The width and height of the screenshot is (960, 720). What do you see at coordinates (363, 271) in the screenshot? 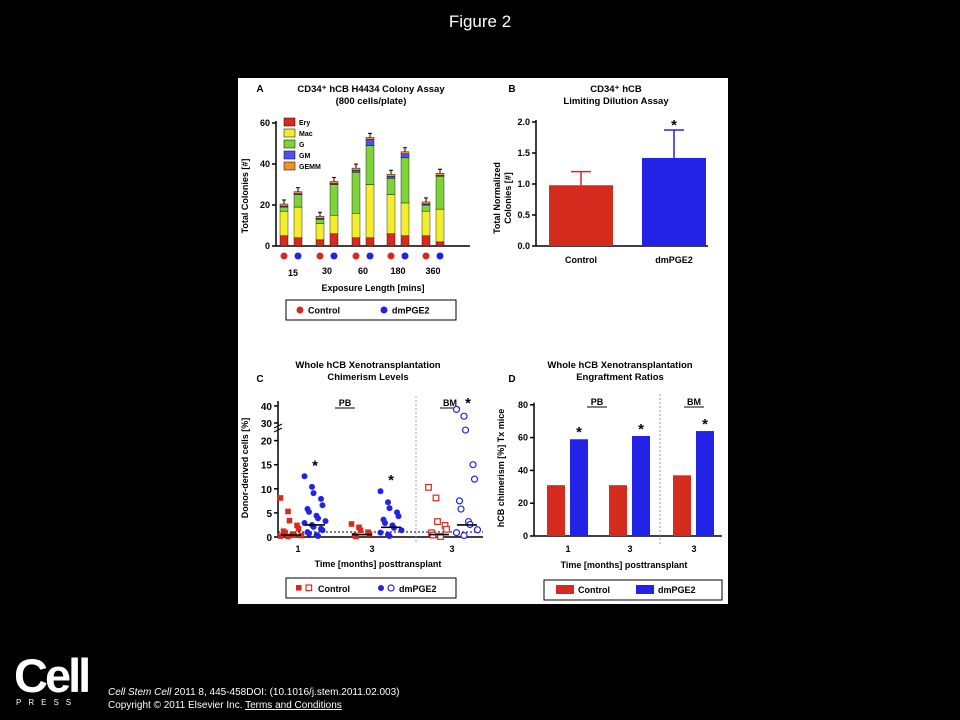
I see `panel-a-x-tick-label: 60` at bounding box center [363, 271].